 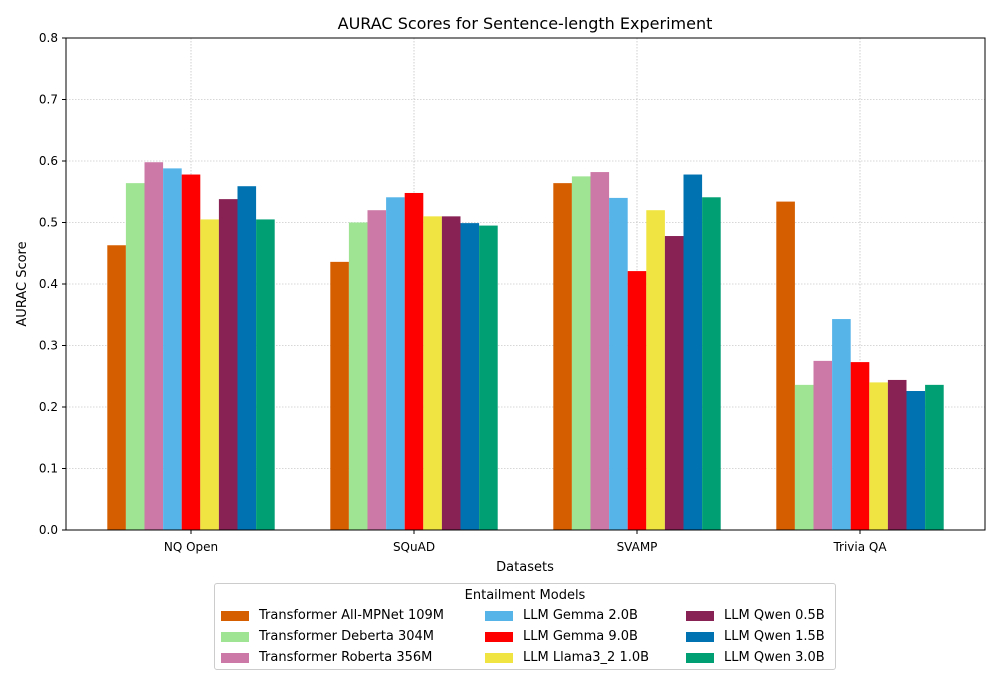 What do you see at coordinates (22, 283) in the screenshot?
I see `y-axis-label: AURAC Score` at bounding box center [22, 283].